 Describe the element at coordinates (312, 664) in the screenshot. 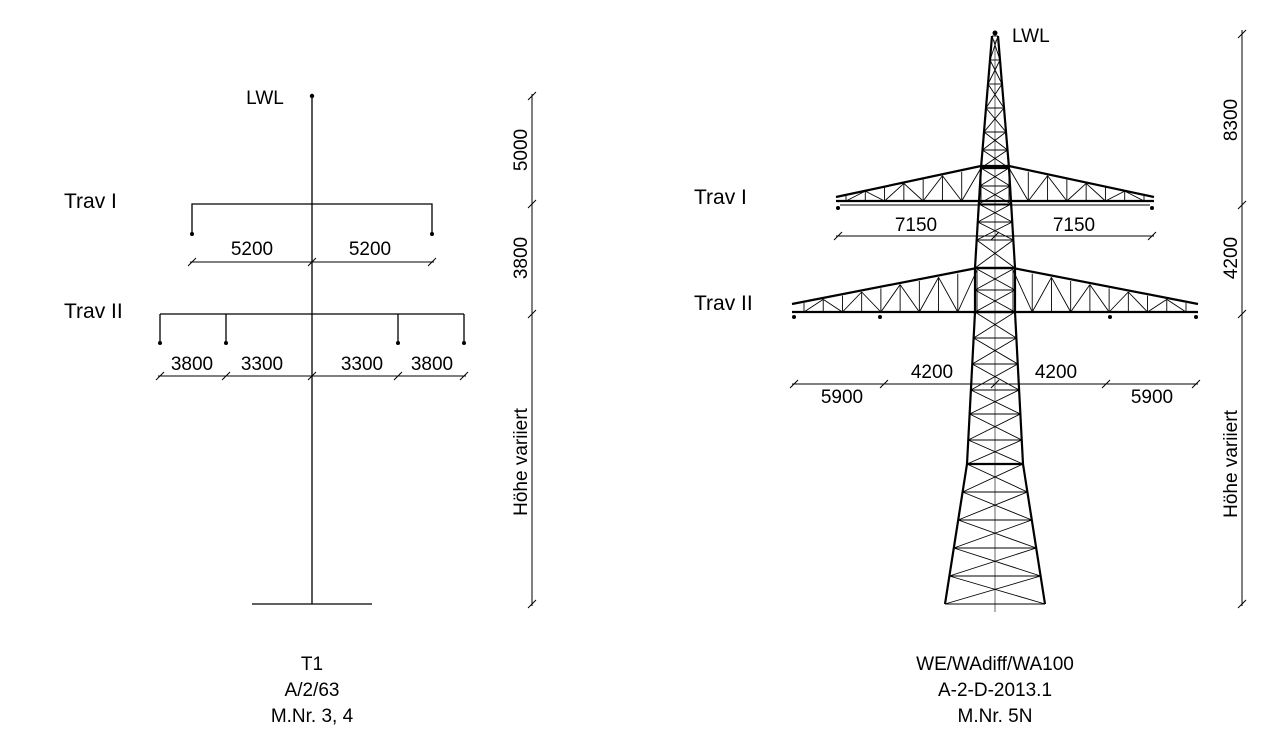

I see `left-caption-line-1: T1` at that location.